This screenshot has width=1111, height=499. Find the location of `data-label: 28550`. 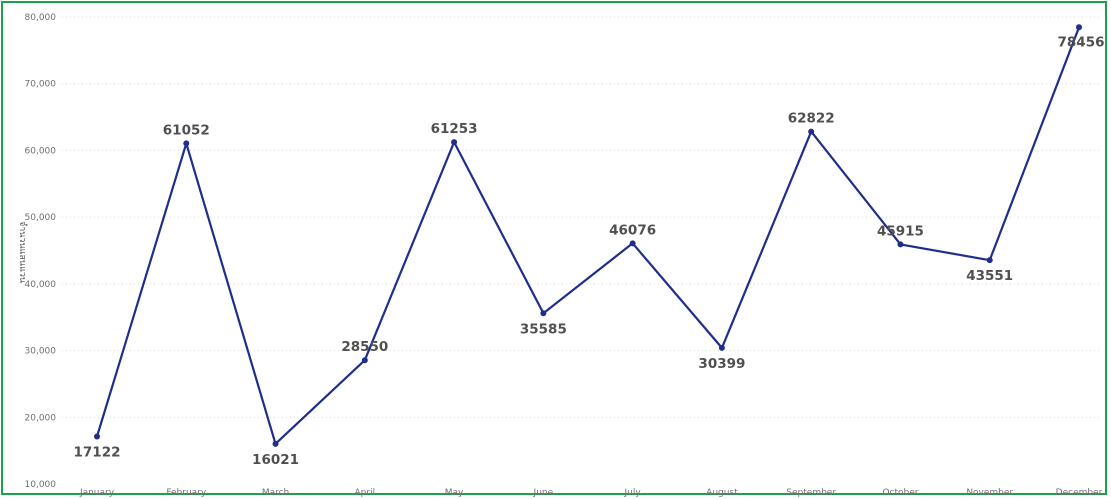

data-label: 28550 is located at coordinates (364, 347).